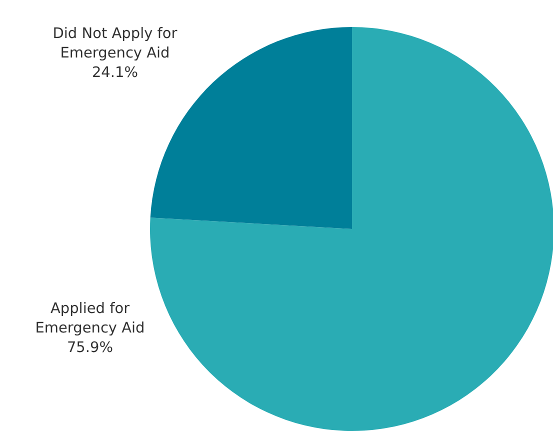 The height and width of the screenshot is (431, 553). I want to click on slice-label: Did Not Apply for Emergency Aid, so click(115, 44).